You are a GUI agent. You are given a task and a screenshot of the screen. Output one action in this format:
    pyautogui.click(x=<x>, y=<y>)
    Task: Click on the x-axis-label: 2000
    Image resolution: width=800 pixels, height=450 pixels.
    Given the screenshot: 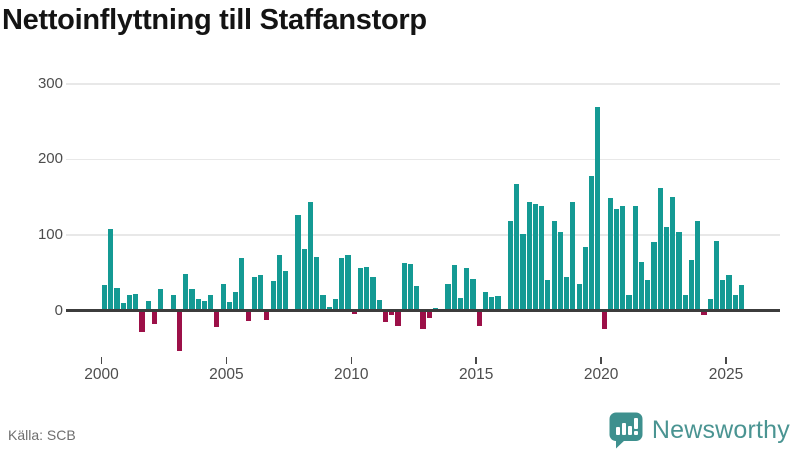 What is the action you would take?
    pyautogui.click(x=101, y=374)
    